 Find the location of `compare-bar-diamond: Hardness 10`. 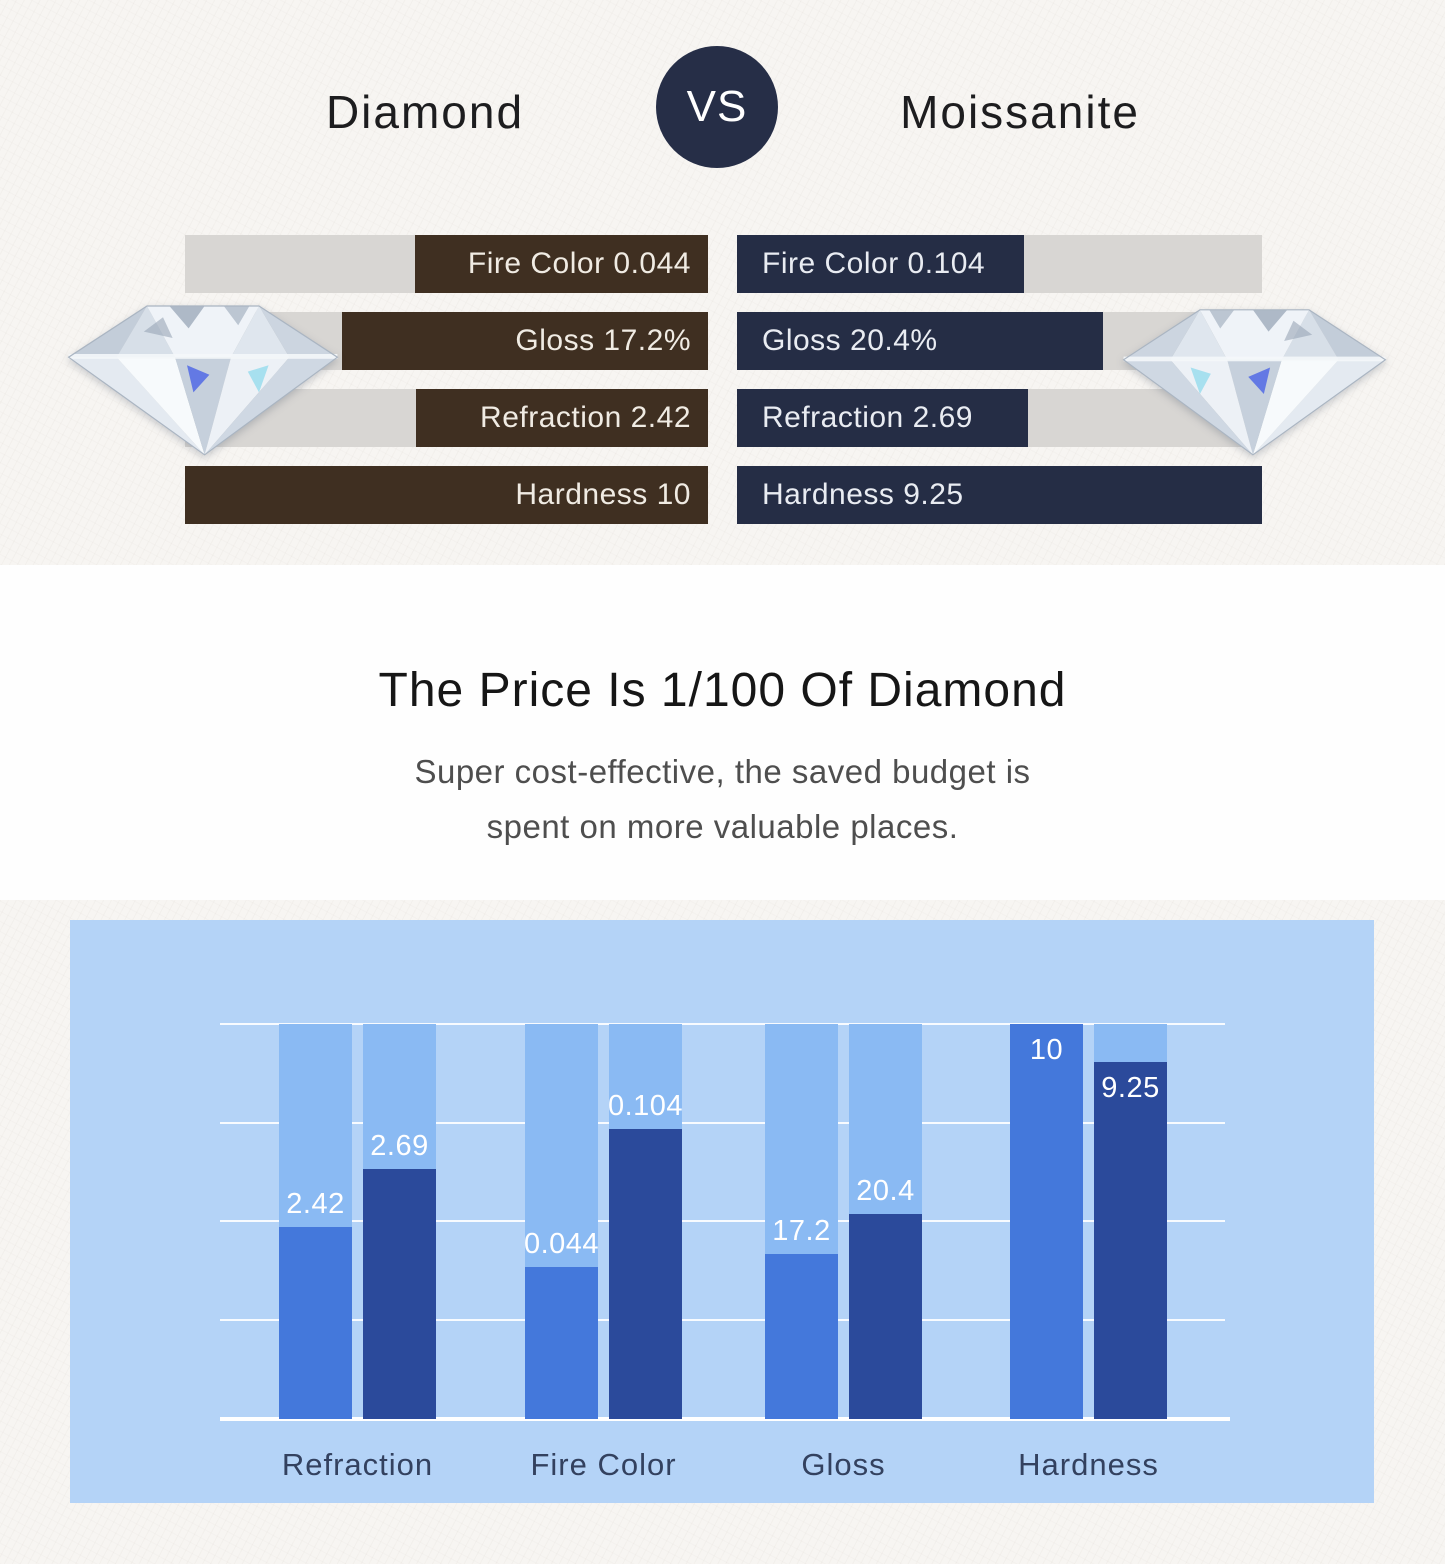

compare-bar-diamond: Hardness 10 is located at coordinates (446, 495).